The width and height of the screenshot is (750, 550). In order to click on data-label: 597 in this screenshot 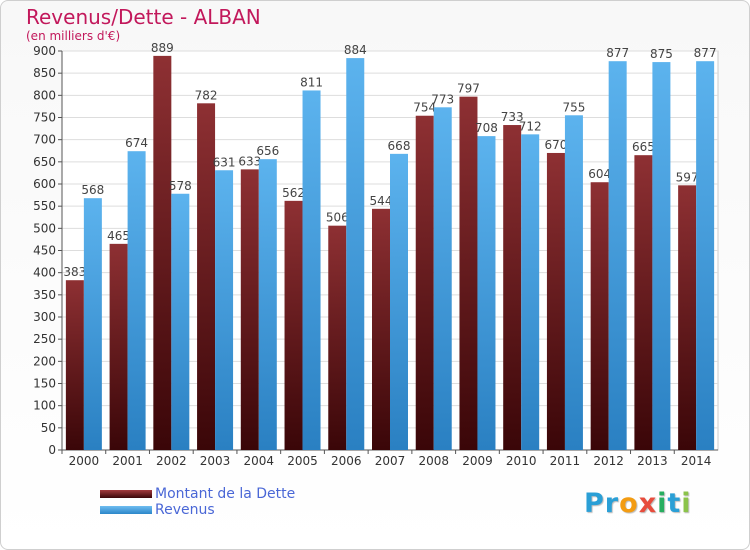, I will do `click(687, 177)`.